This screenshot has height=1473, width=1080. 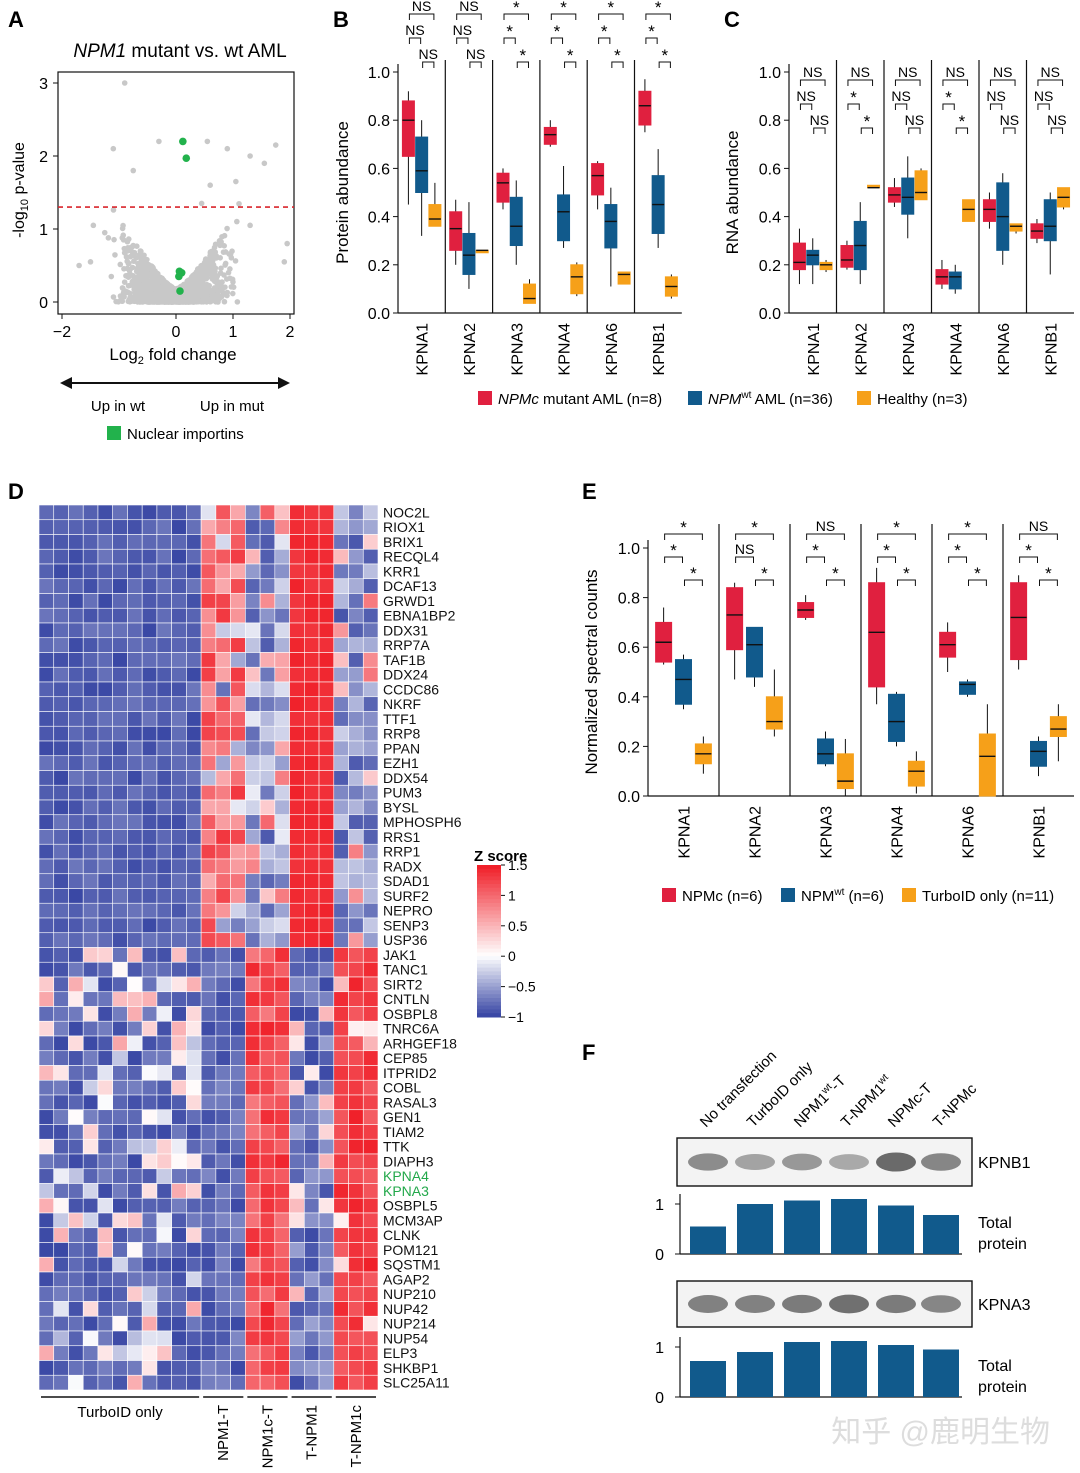 What do you see at coordinates (118, 406) in the screenshot?
I see `up-in-wt-label: Up in wt` at bounding box center [118, 406].